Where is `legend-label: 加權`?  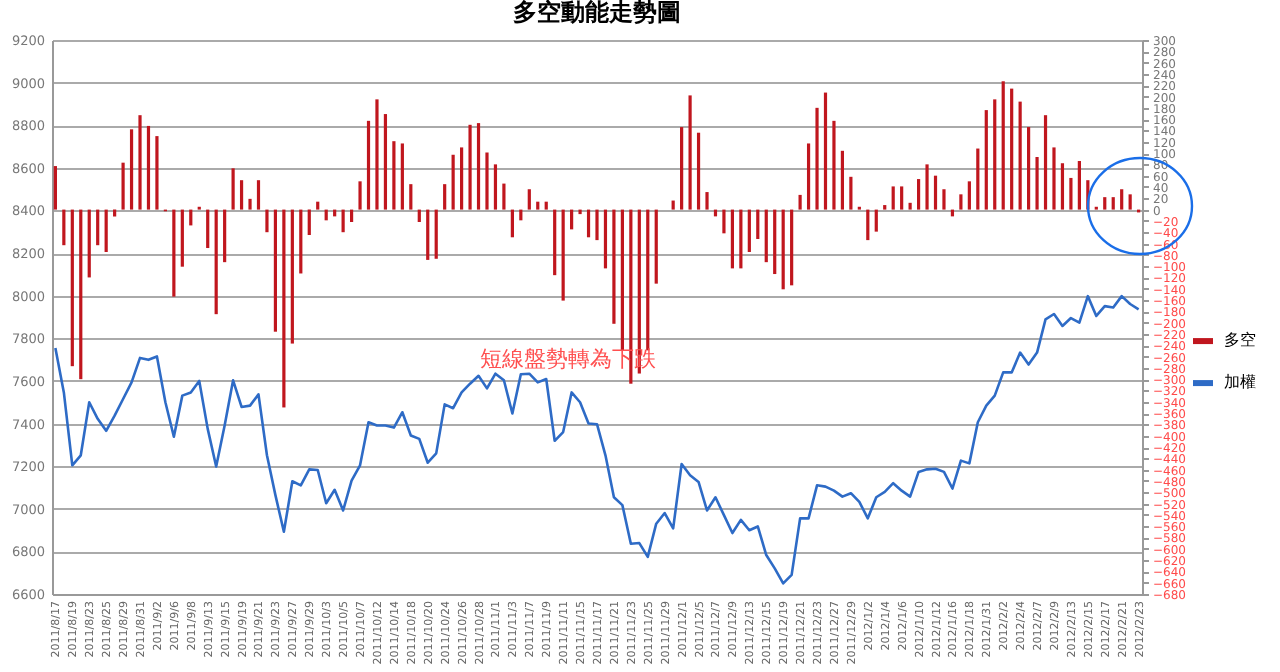 legend-label: 加權 is located at coordinates (1240, 382).